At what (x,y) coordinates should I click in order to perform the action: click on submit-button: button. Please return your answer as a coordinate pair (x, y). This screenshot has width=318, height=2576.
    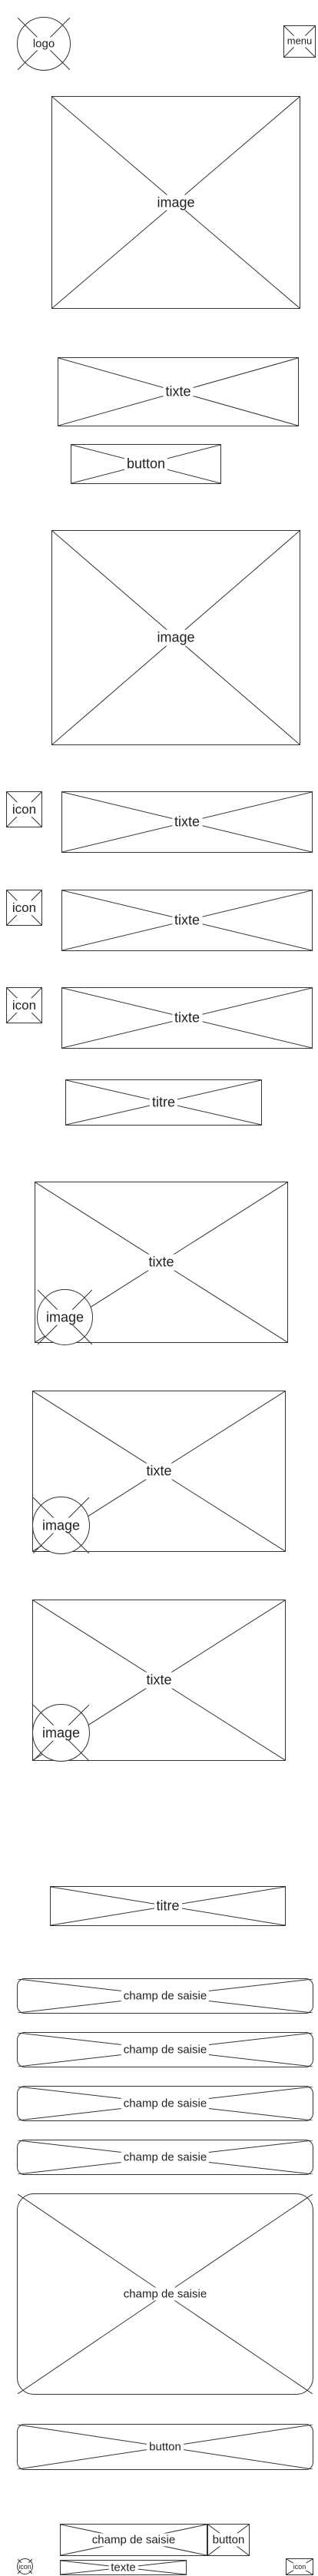
    Looking at the image, I should click on (165, 2447).